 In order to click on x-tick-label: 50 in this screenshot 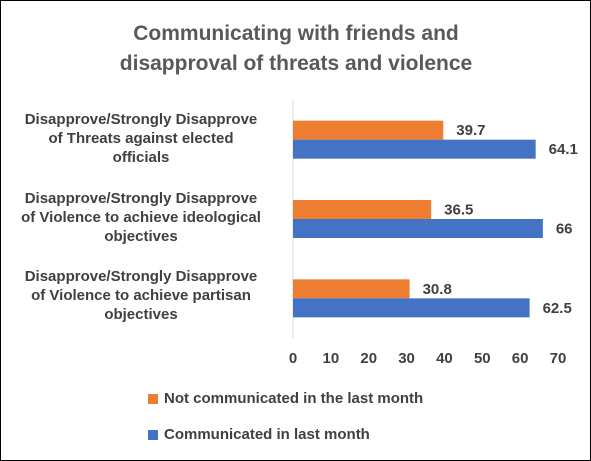, I will do `click(482, 358)`.